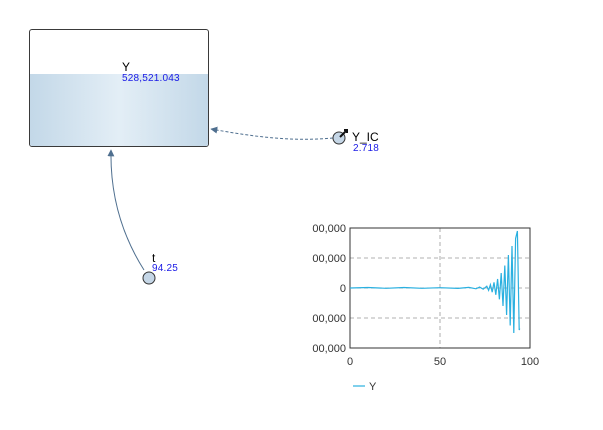 The height and width of the screenshot is (430, 603). I want to click on link-yic-to-y, so click(272, 133).